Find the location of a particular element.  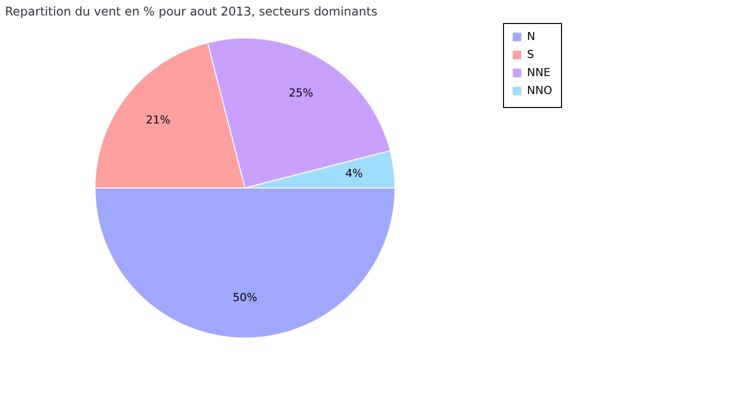

legend-label: NNE is located at coordinates (538, 72).